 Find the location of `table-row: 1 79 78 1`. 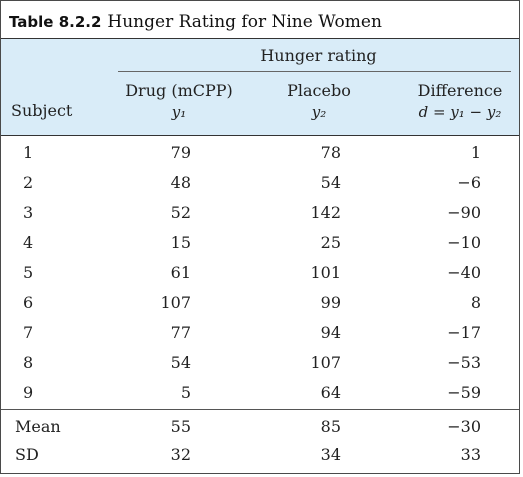

table-row: 1 79 78 1 is located at coordinates (260, 153).